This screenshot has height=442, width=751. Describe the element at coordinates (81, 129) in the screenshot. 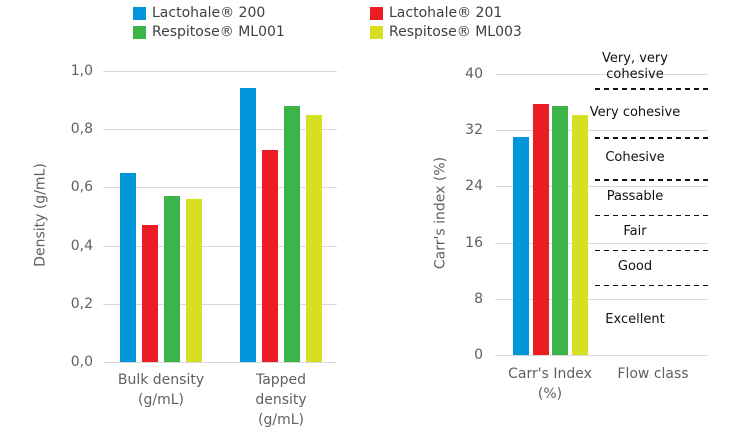

I see `y-tick-label: 0,8` at that location.